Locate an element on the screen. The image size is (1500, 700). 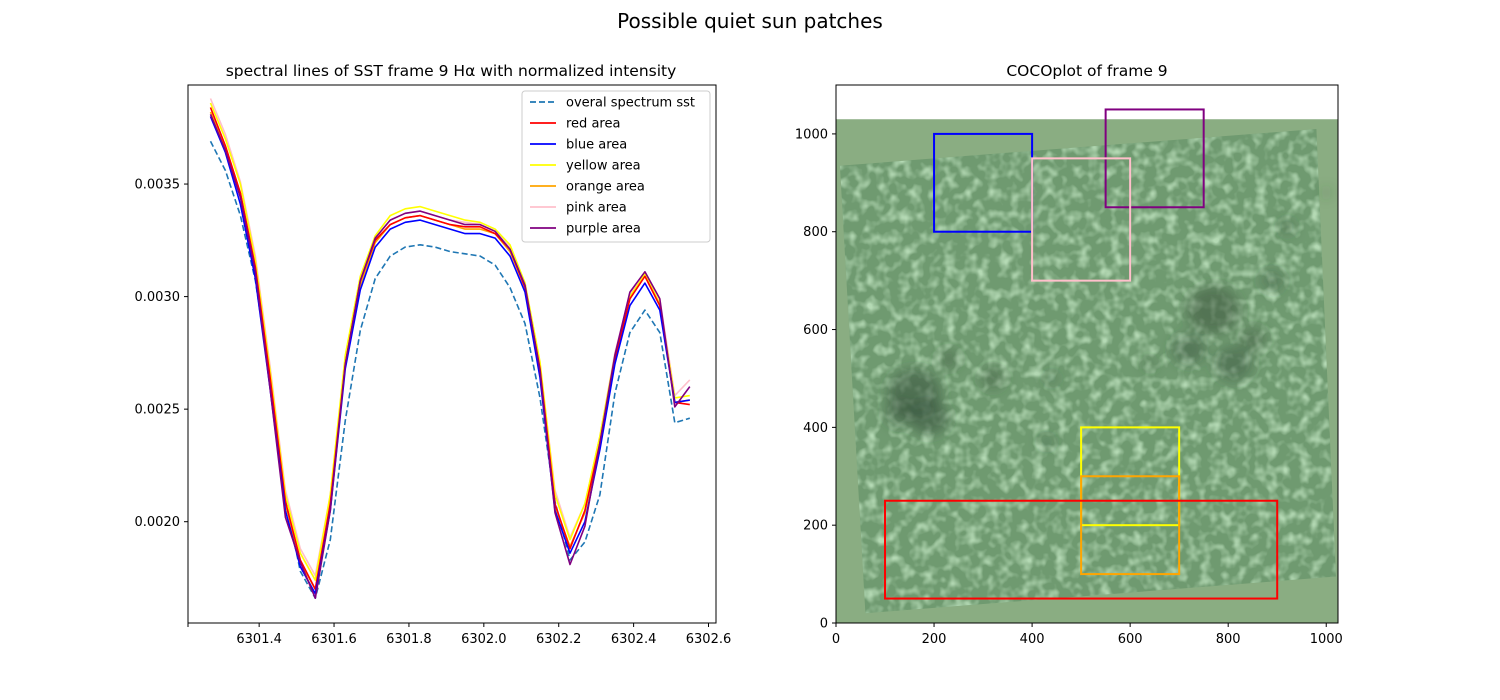
y-tick-label: 600 is located at coordinates (815, 330).